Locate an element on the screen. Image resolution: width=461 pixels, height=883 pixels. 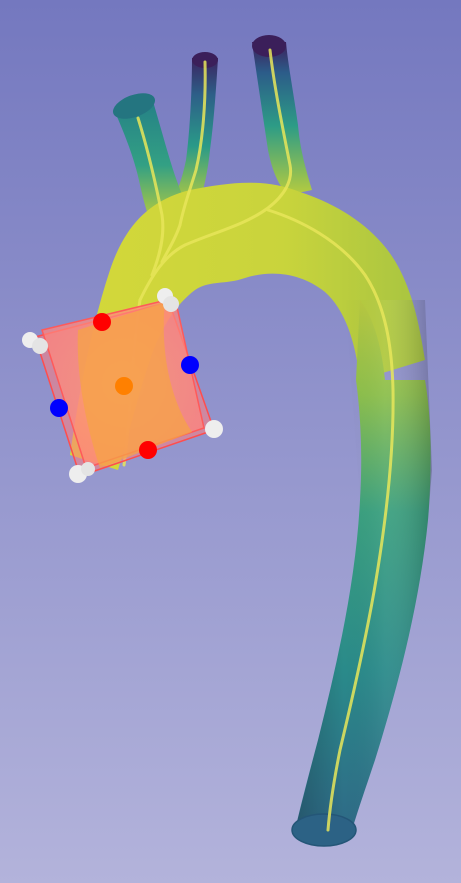
roi-box-widget is located at coordinates (122, 385).